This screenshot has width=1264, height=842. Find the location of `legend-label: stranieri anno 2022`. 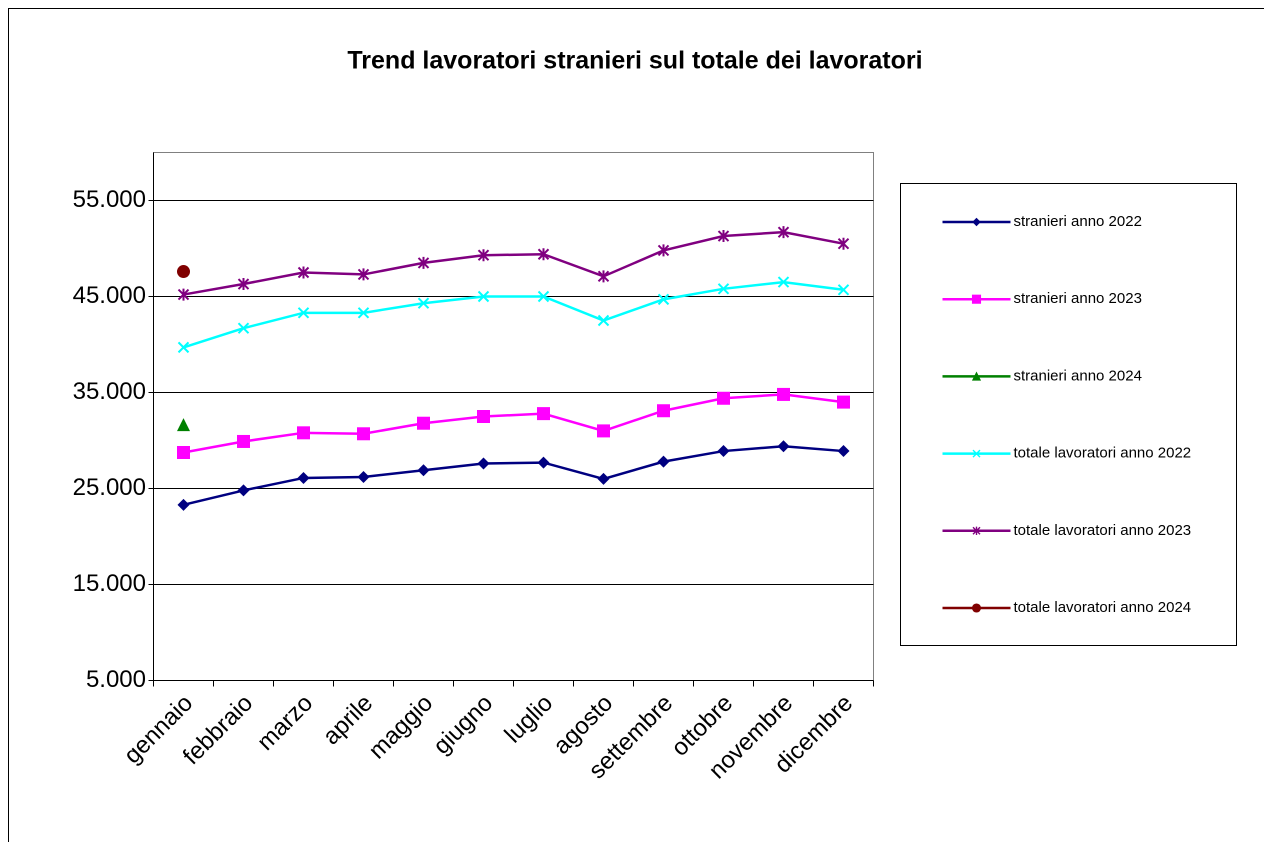

legend-label: stranieri anno 2022 is located at coordinates (1078, 221).